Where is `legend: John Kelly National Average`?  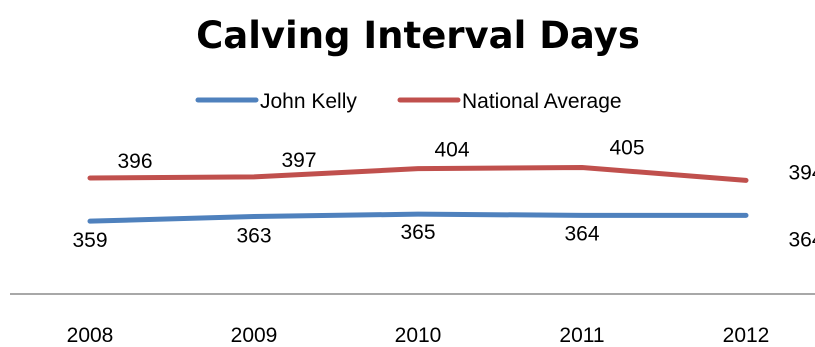
legend: John Kelly National Average is located at coordinates (408, 101).